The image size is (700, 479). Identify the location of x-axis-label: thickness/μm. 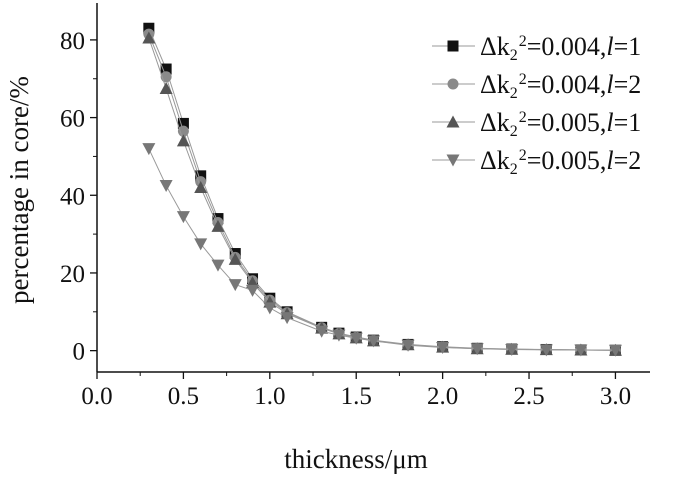
(355, 459).